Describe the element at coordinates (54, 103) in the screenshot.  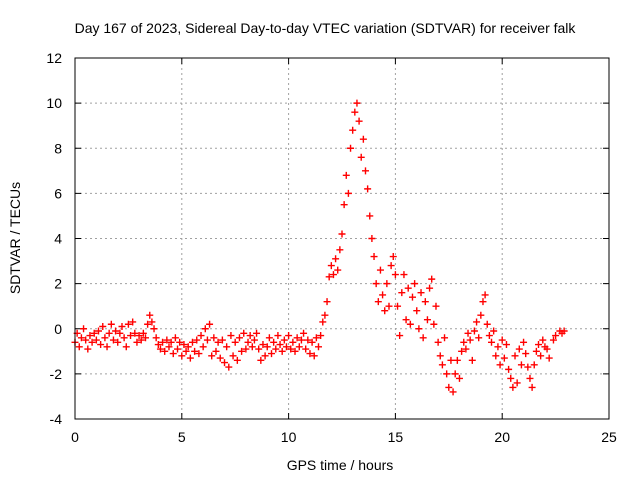
I see `y-tick-label: 10` at that location.